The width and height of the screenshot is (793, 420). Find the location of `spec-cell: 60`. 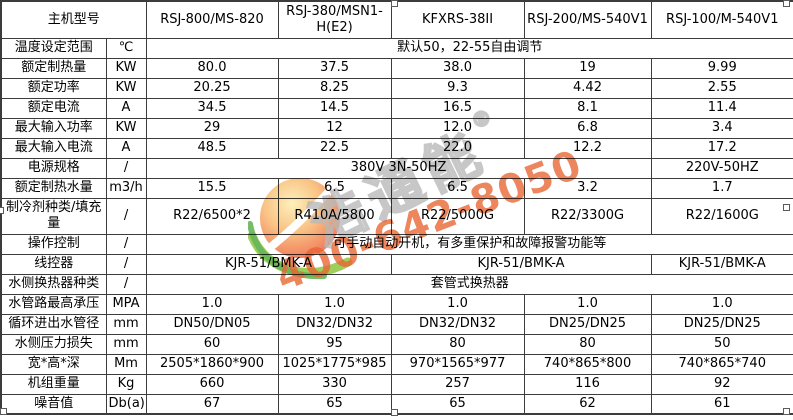

spec-cell: 60 is located at coordinates (212, 344).